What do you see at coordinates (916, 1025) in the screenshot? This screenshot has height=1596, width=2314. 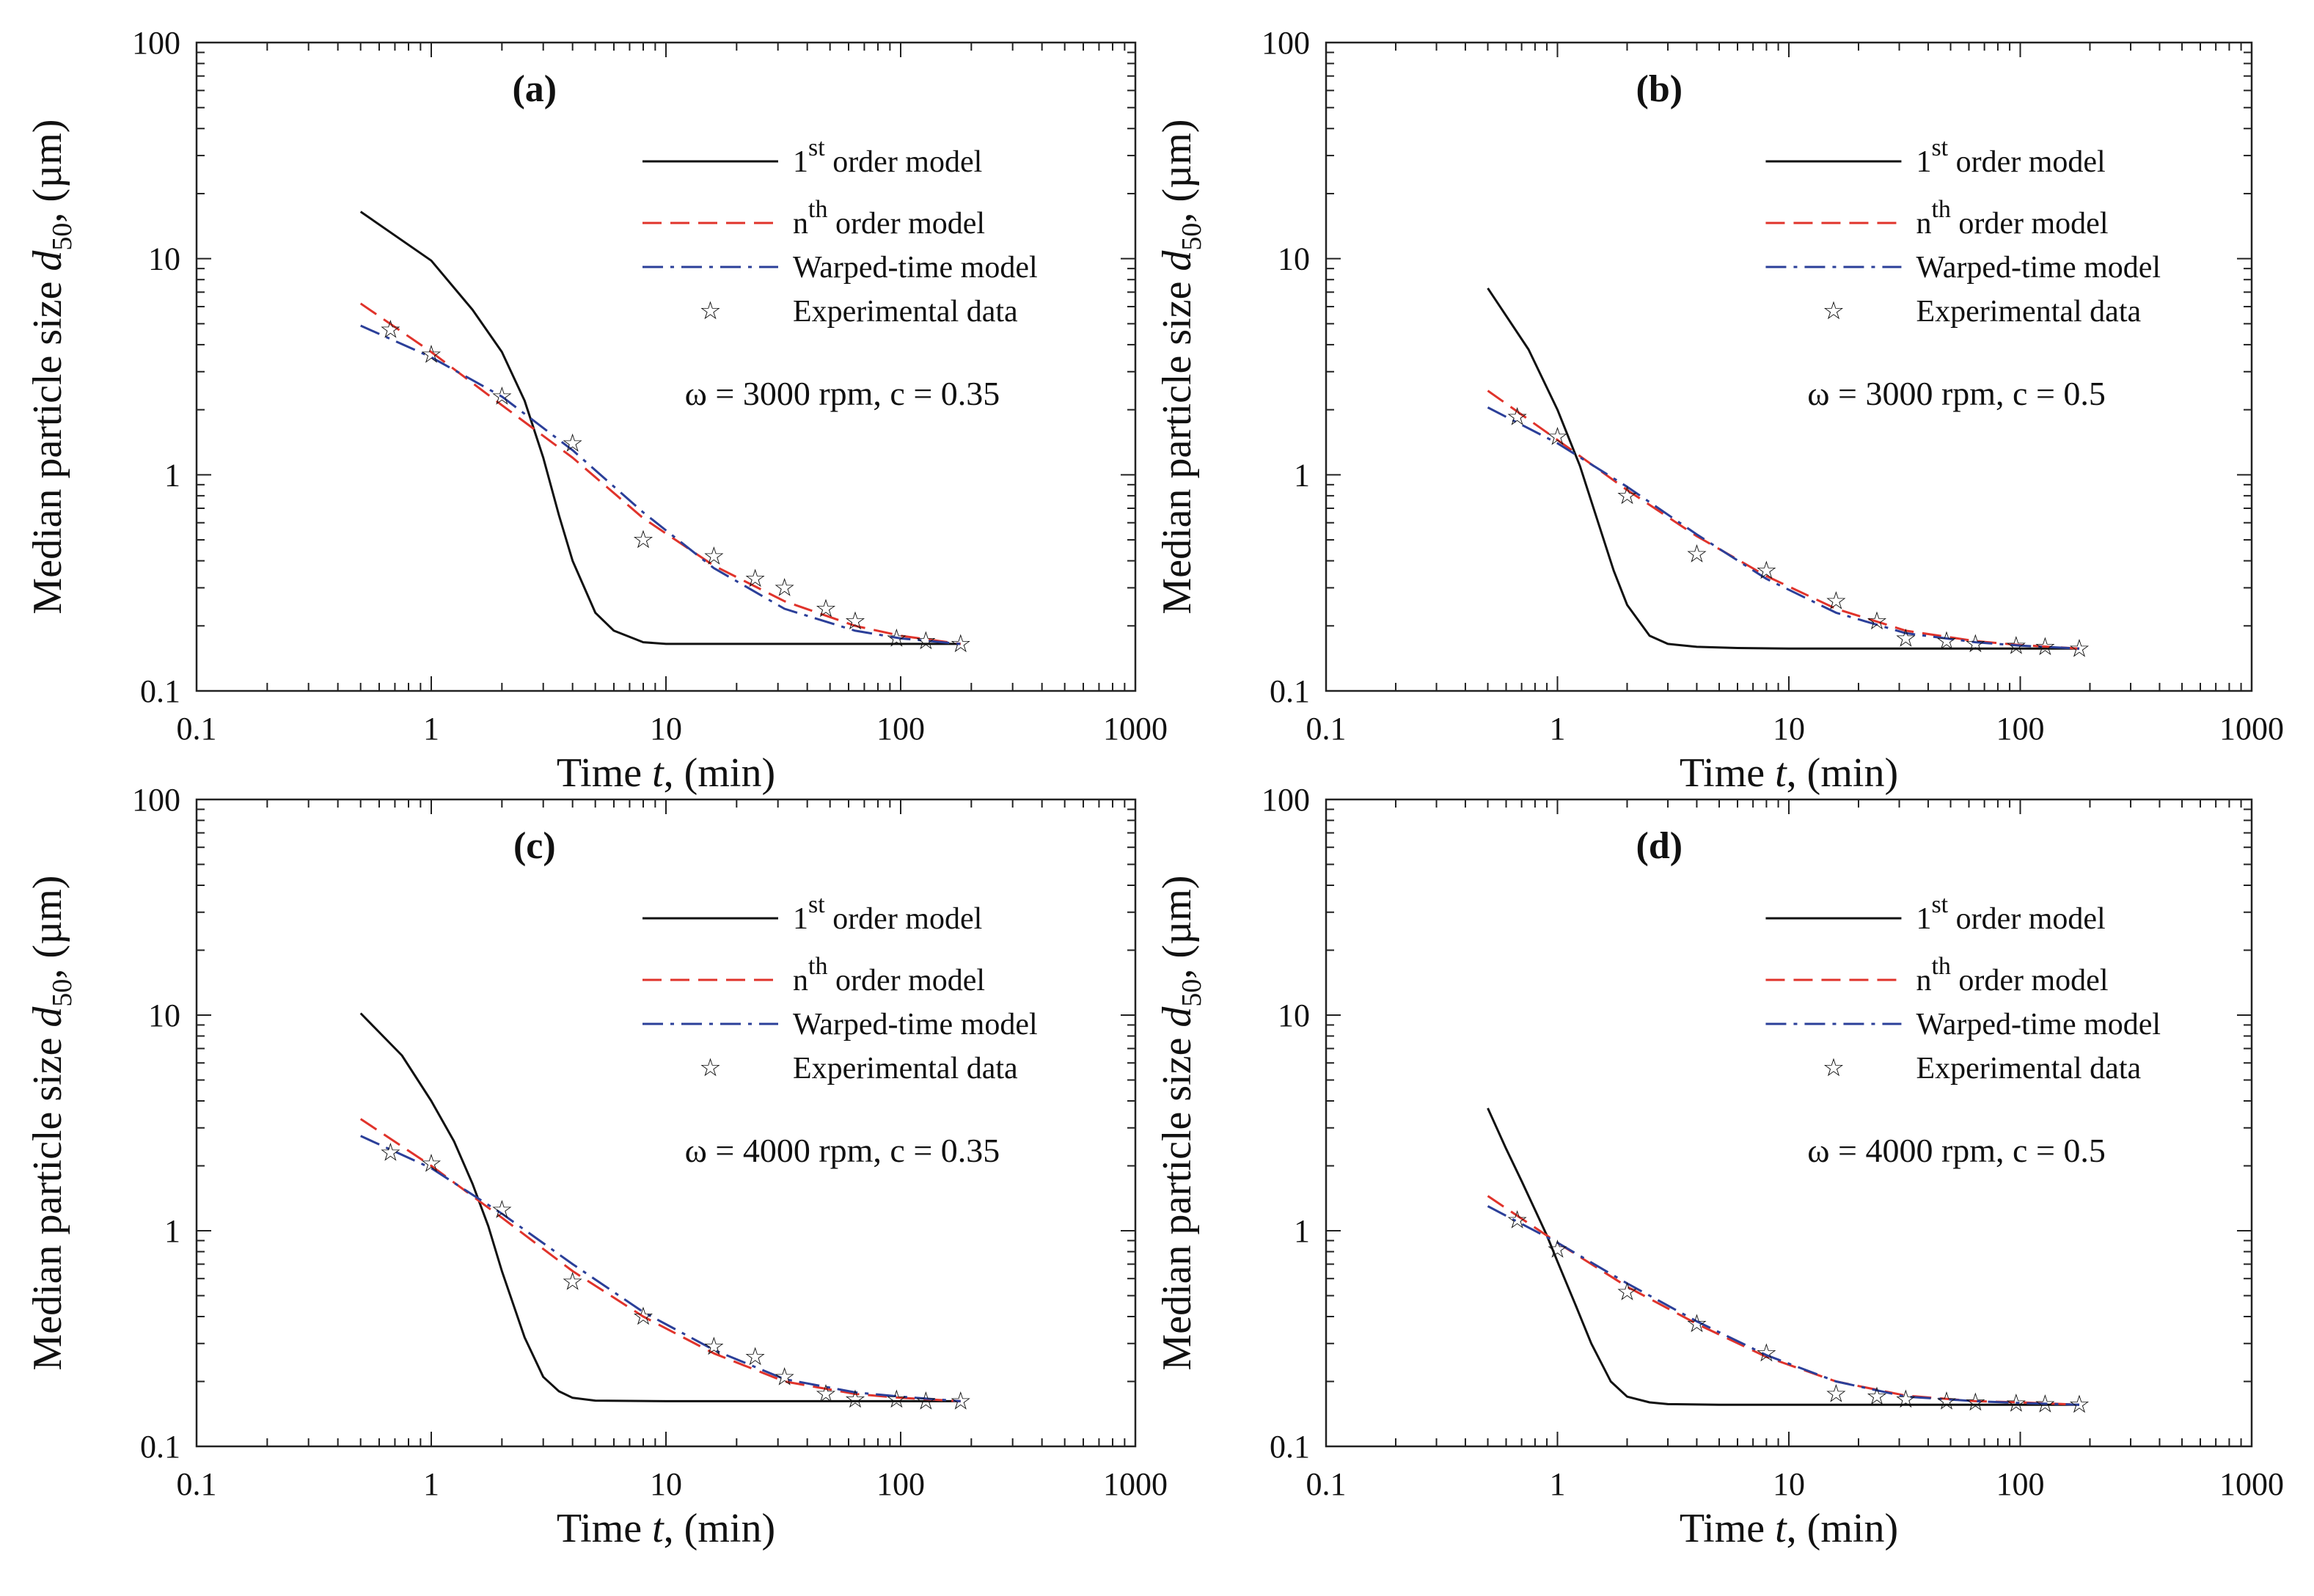 I see `legend-label: Warped-time model` at bounding box center [916, 1025].